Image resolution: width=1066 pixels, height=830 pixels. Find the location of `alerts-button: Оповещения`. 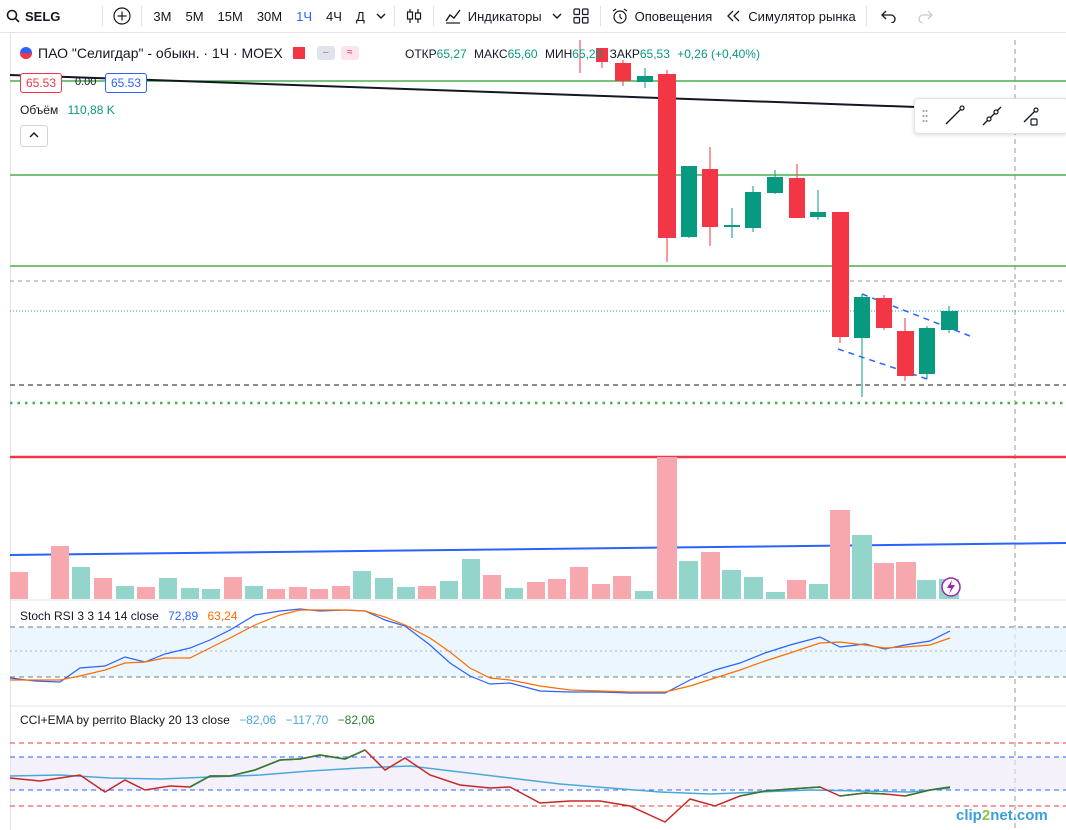

alerts-button: Оповещения is located at coordinates (662, 16).